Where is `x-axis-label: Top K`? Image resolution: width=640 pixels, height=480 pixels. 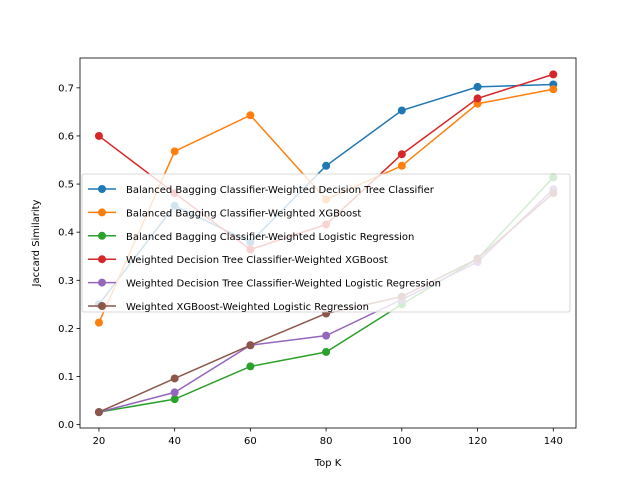 x-axis-label: Top K is located at coordinates (328, 463).